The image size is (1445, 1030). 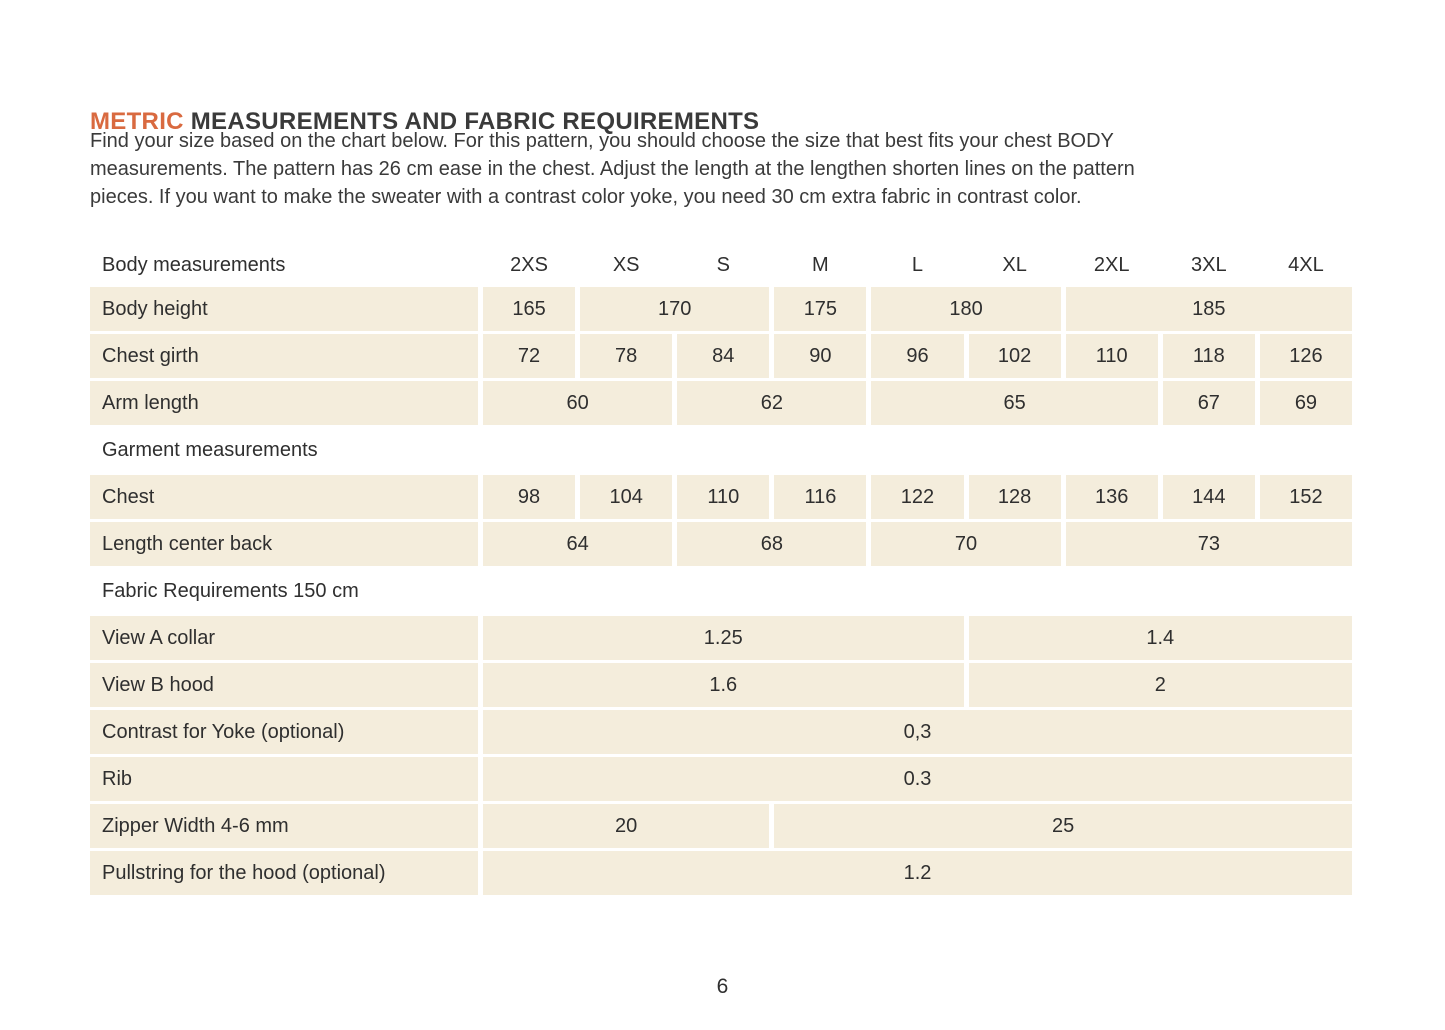 What do you see at coordinates (529, 264) in the screenshot?
I see `size-column-header: 2XS` at bounding box center [529, 264].